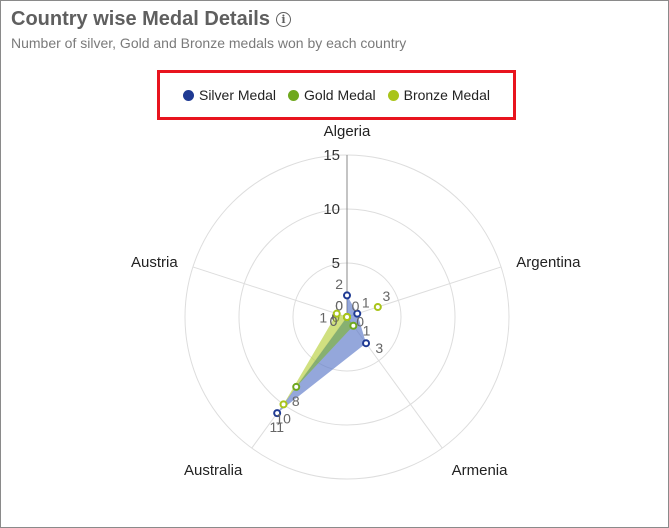 The width and height of the screenshot is (669, 528). I want to click on data-label: 2, so click(339, 284).